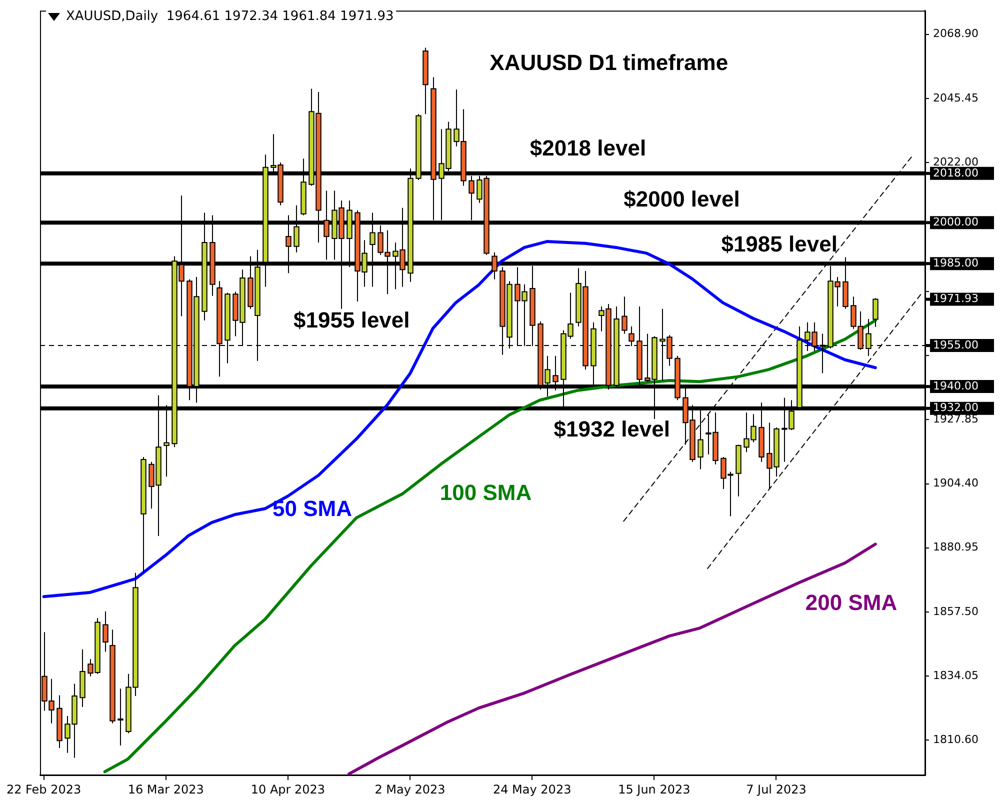  Describe the element at coordinates (288, 789) in the screenshot. I see `x-tick-label: 10 Apr 2023` at that location.